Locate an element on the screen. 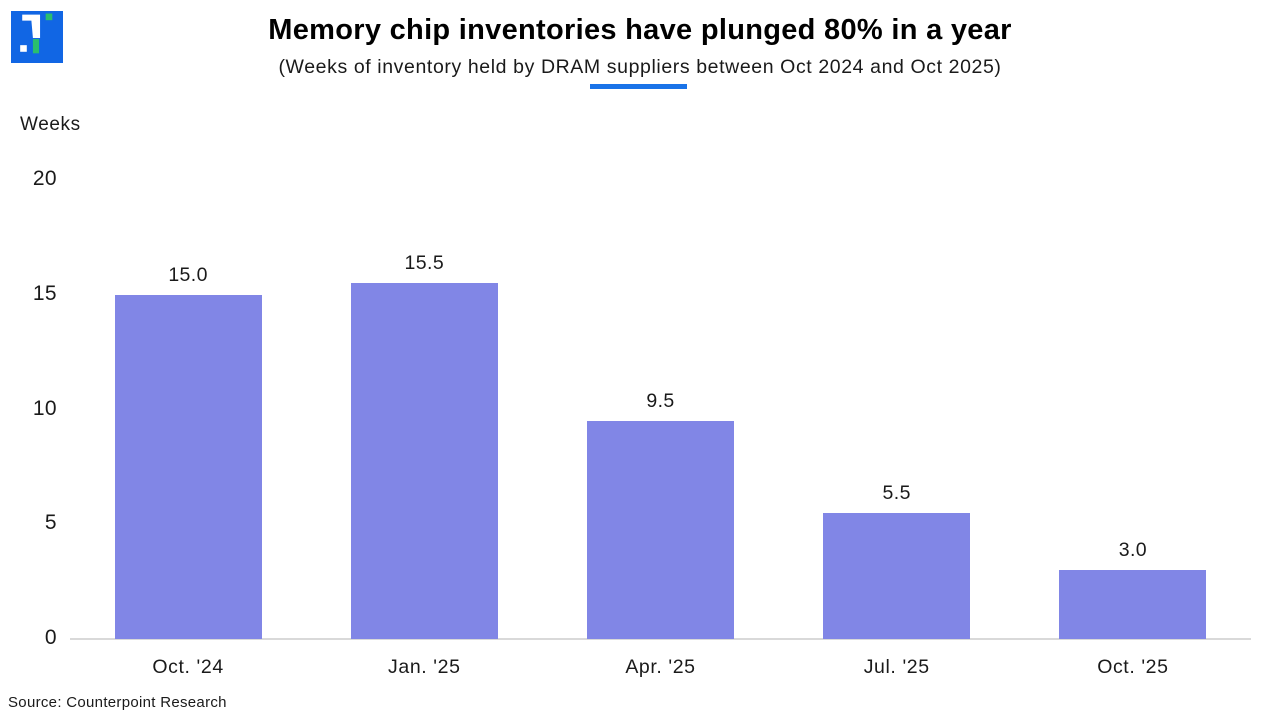 The image size is (1280, 720). source-attribution: Source: Counterpoint Research is located at coordinates (117, 702).